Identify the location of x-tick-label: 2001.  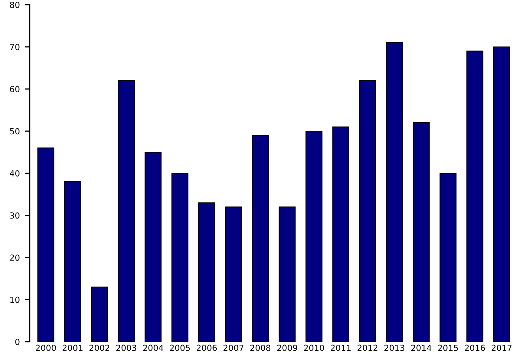
(72, 348).